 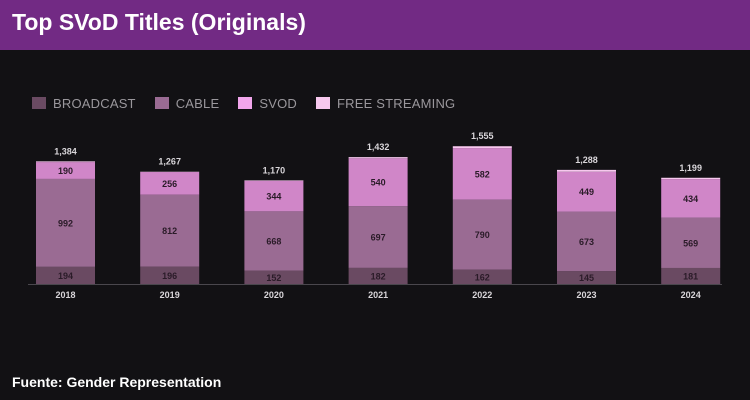 What do you see at coordinates (378, 295) in the screenshot?
I see `x-tick-label: 2021` at bounding box center [378, 295].